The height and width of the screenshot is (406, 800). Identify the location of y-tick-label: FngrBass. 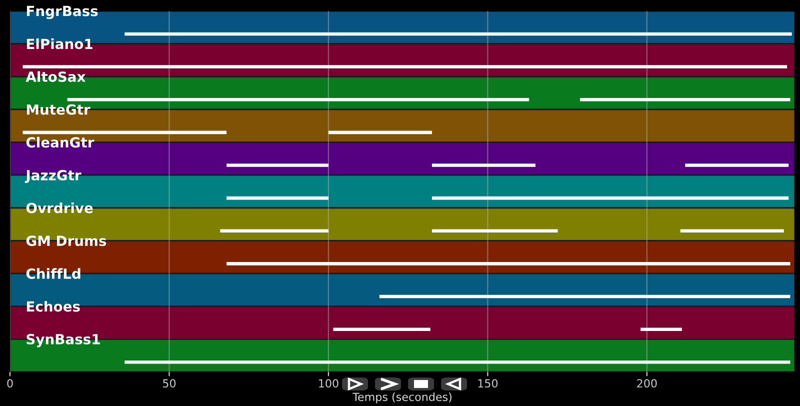
(62, 13).